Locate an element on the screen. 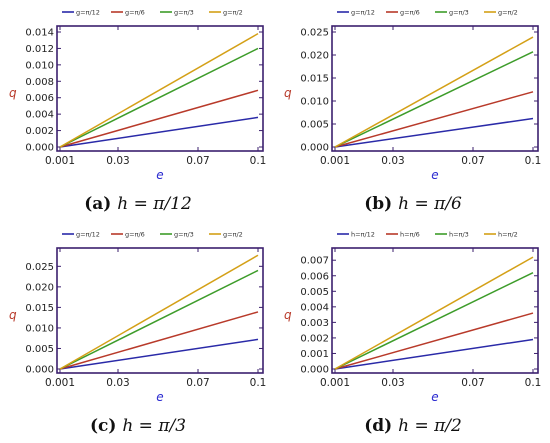 The image size is (550, 443). legend-label: h=π/12 is located at coordinates (363, 235).